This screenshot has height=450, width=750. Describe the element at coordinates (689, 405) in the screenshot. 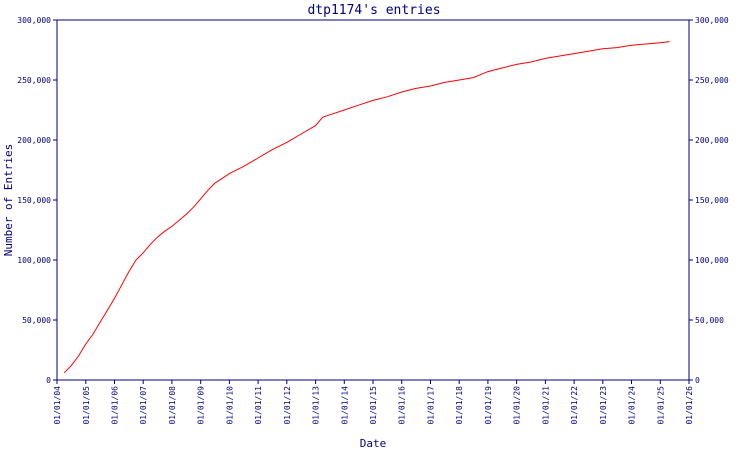

I see `x-tick-label: 01/01/26` at that location.